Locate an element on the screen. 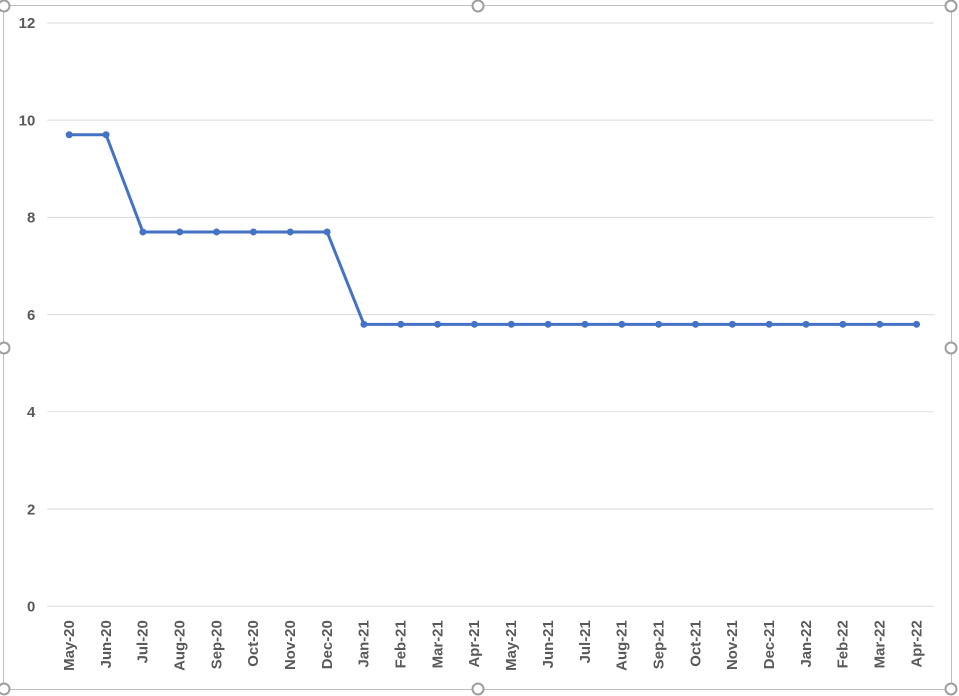 The height and width of the screenshot is (696, 959). x-axis-tick-label: Dec-20 is located at coordinates (327, 644).